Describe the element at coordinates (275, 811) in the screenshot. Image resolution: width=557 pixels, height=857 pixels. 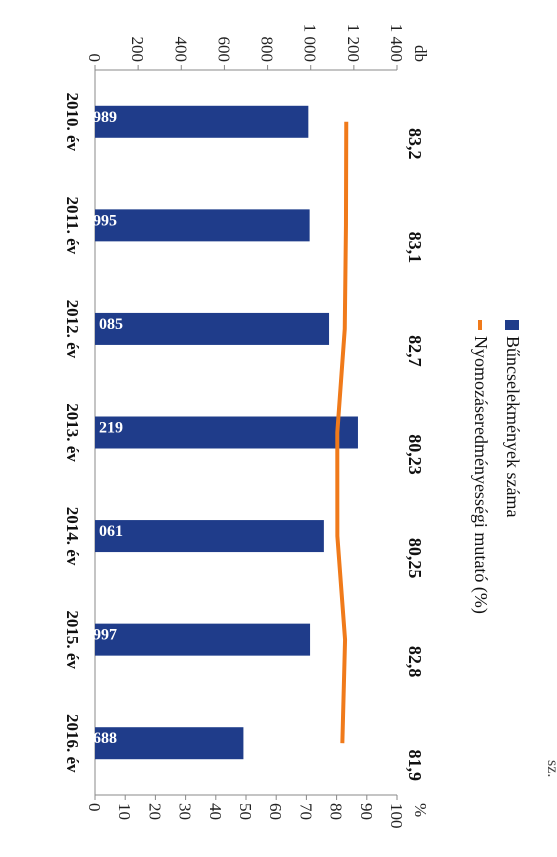
I see `right-axis-tick-label: 60` at that location.